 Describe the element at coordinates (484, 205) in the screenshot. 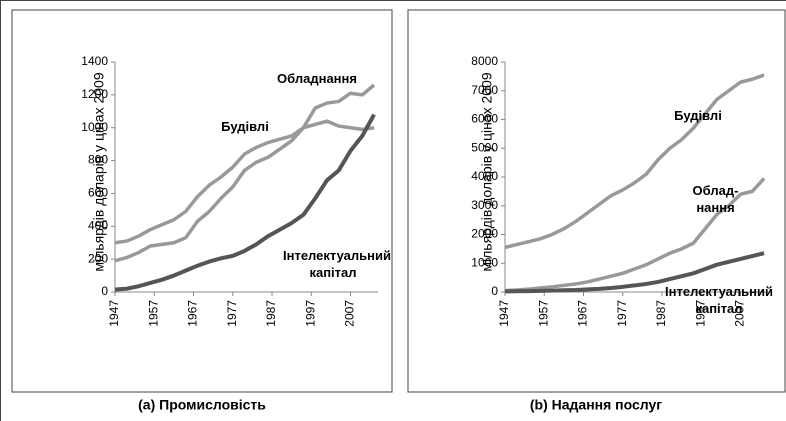

I see `y-tick-label: 3000` at that location.